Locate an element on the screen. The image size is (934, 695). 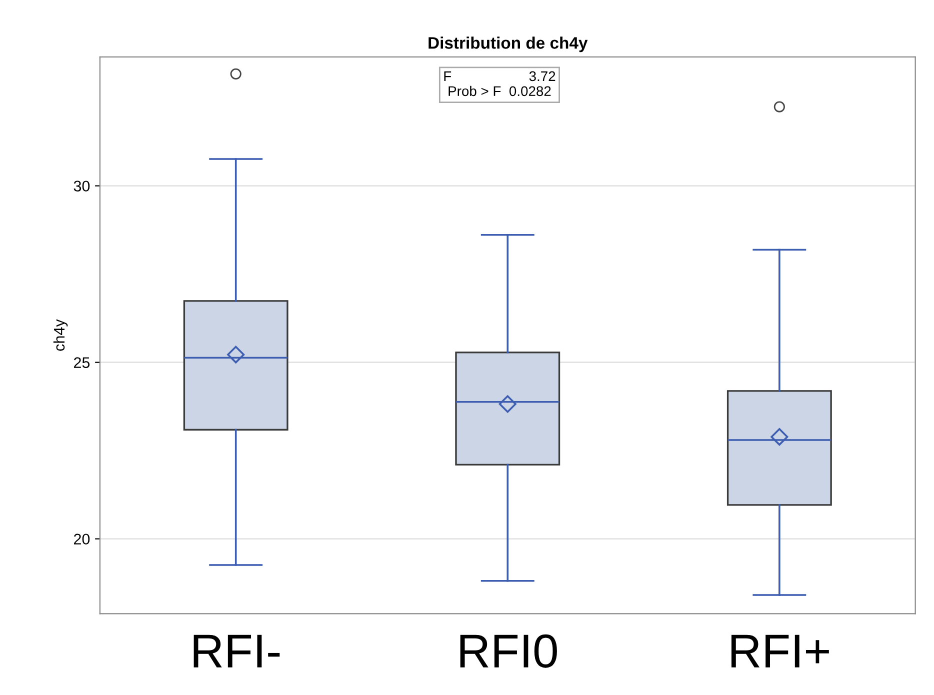
y-axis-title: ch4y is located at coordinates (60, 335).